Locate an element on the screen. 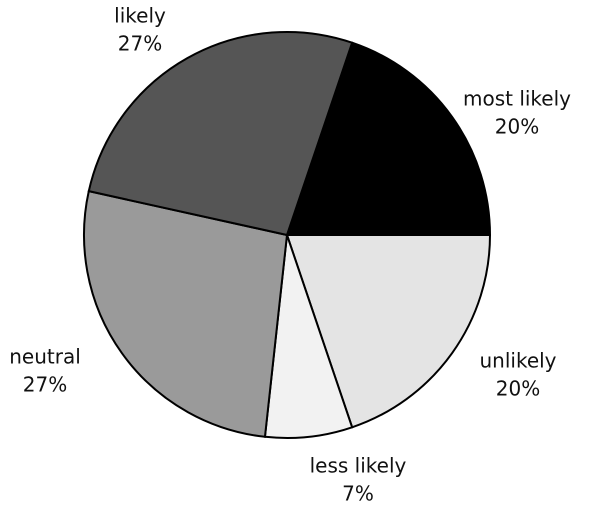 The image size is (600, 515). slice-label: less likely is located at coordinates (358, 466).